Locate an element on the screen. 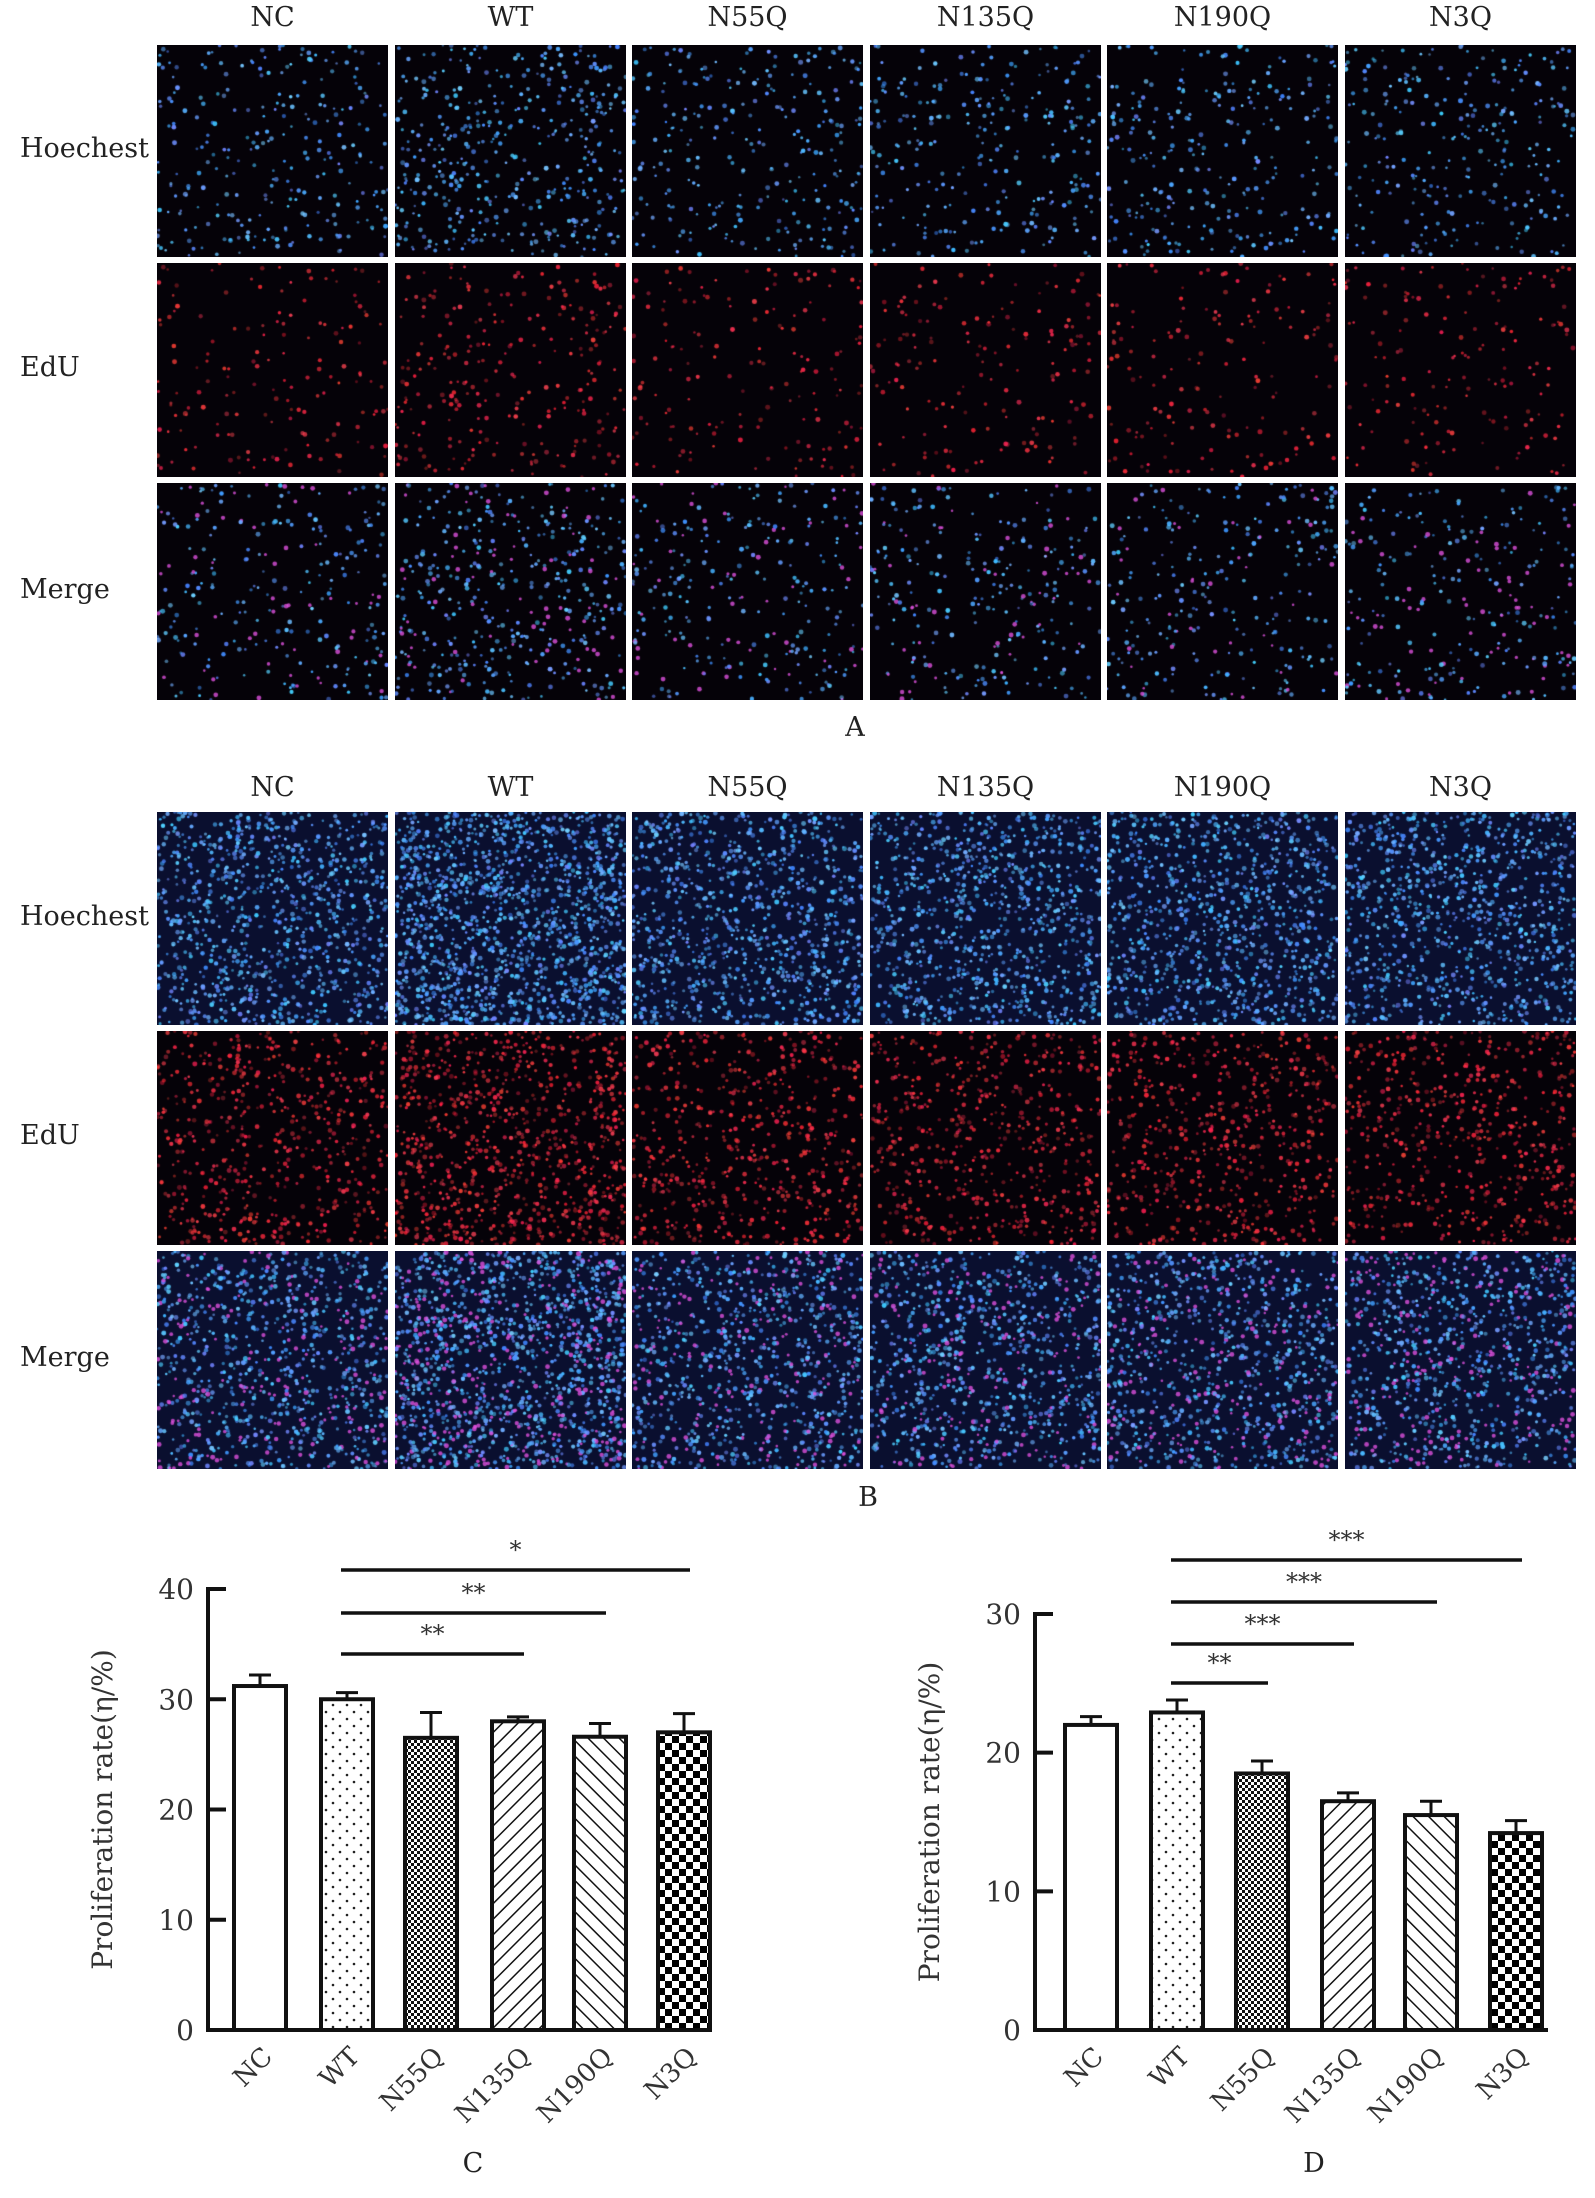  panel-b-micrograph-edu-wt is located at coordinates (510, 1138).